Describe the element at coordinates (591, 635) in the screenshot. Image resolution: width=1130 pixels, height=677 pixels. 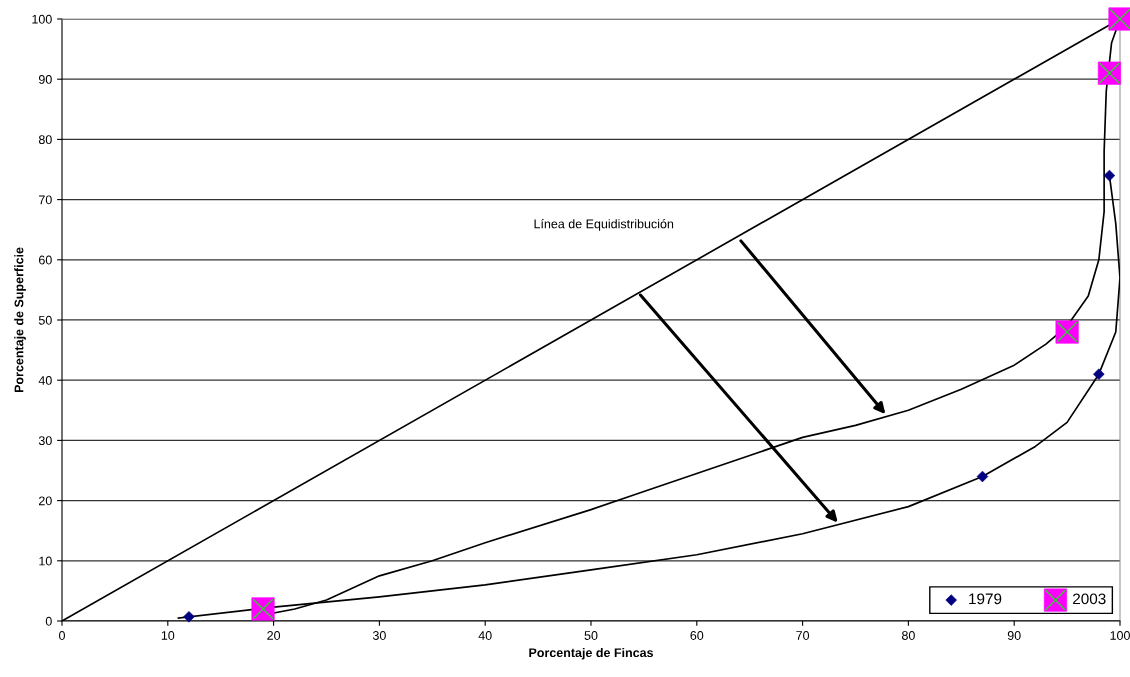
I see `x-tick-label: 50` at that location.